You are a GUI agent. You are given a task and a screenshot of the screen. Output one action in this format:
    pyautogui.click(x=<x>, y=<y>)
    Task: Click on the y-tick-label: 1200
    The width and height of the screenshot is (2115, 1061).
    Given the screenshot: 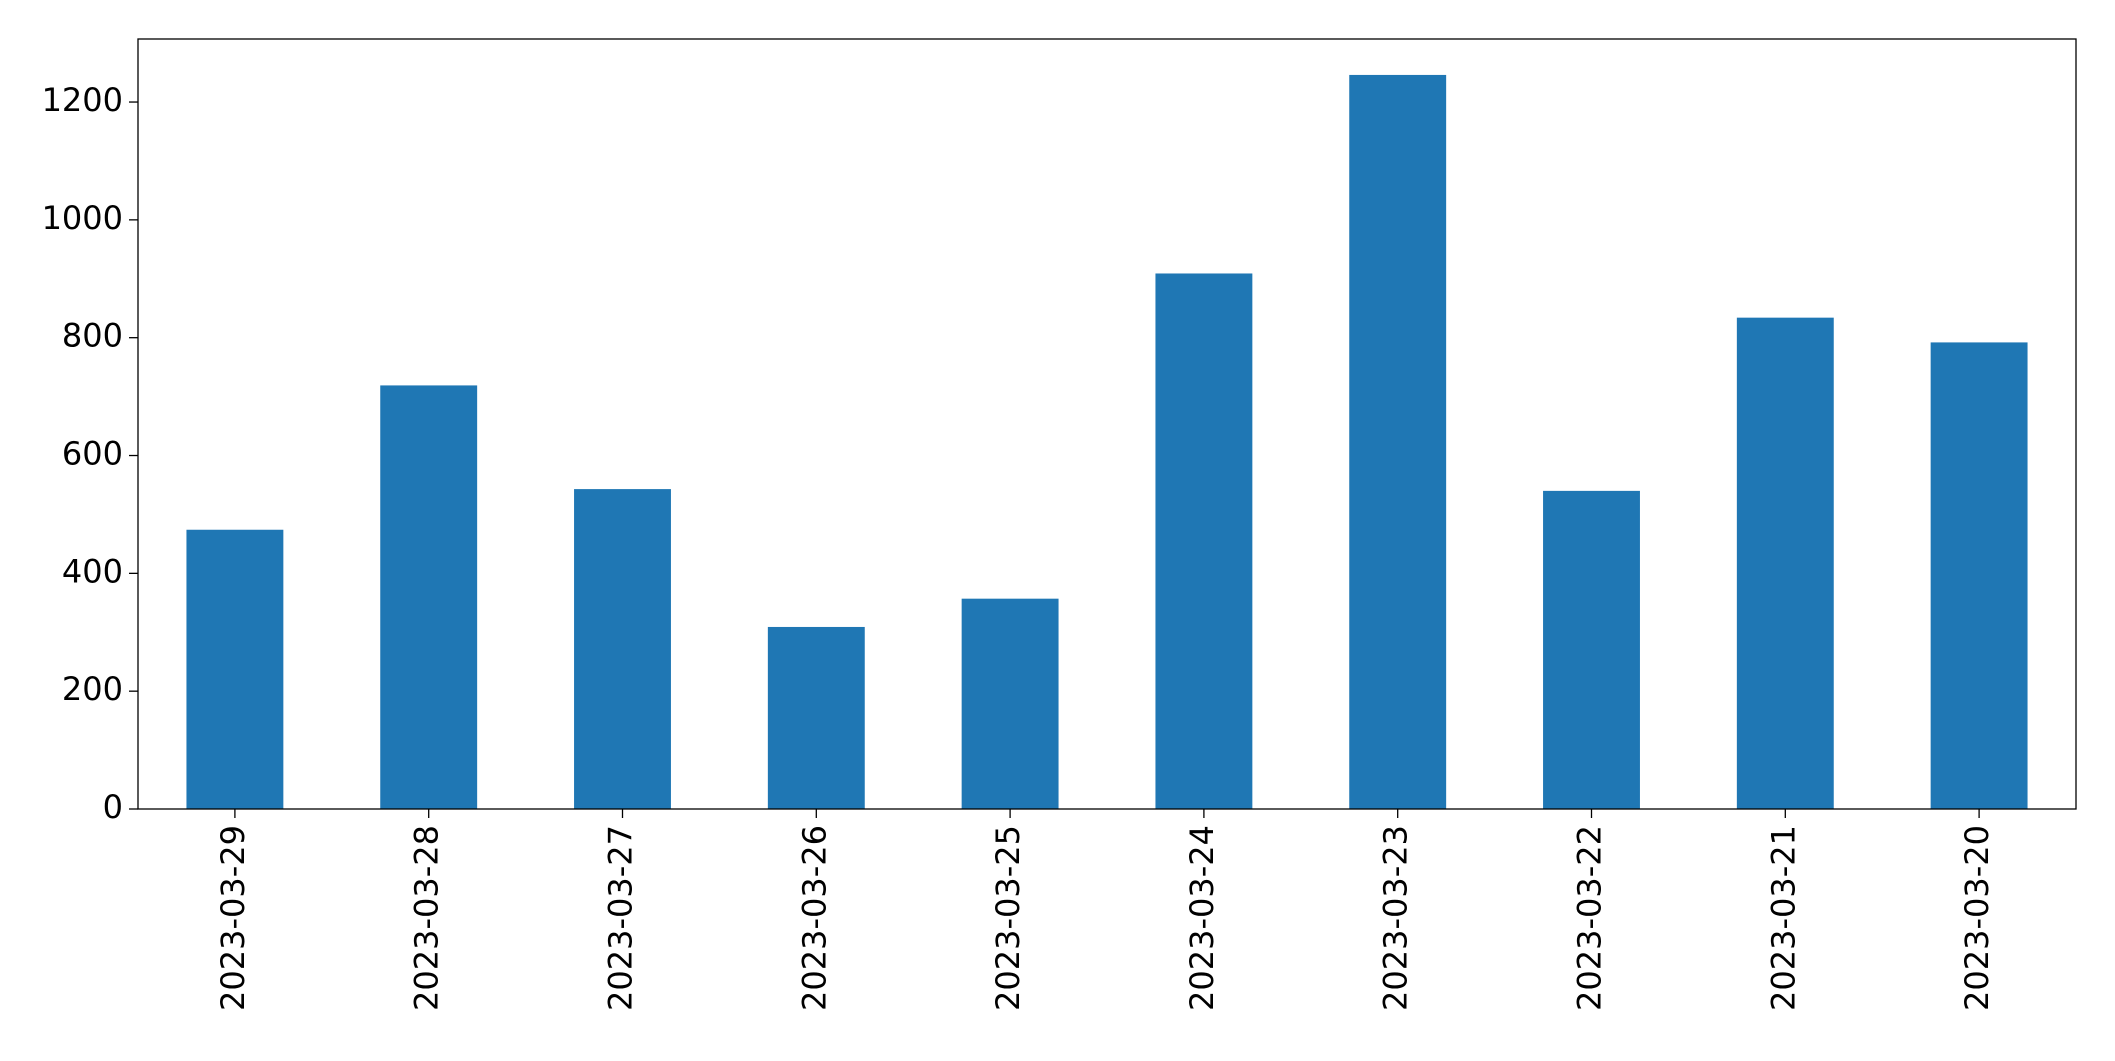 What is the action you would take?
    pyautogui.click(x=82, y=100)
    